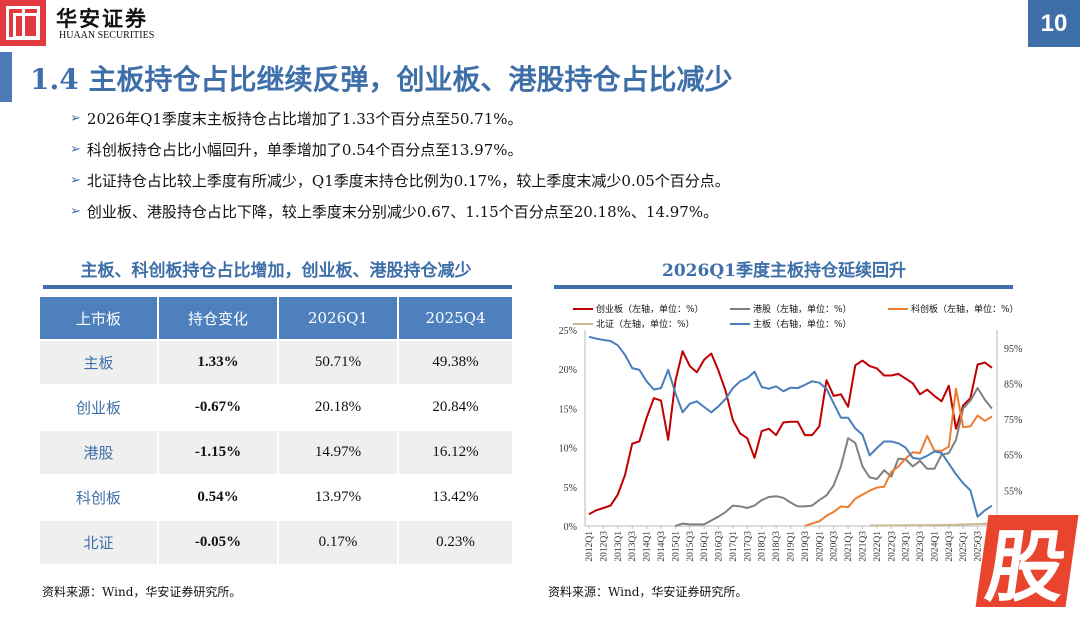  I want to click on bullet-text: 科创板持仓占比小幅回升，单季增加了0.54个百分点至13.97%。, so click(304, 150).